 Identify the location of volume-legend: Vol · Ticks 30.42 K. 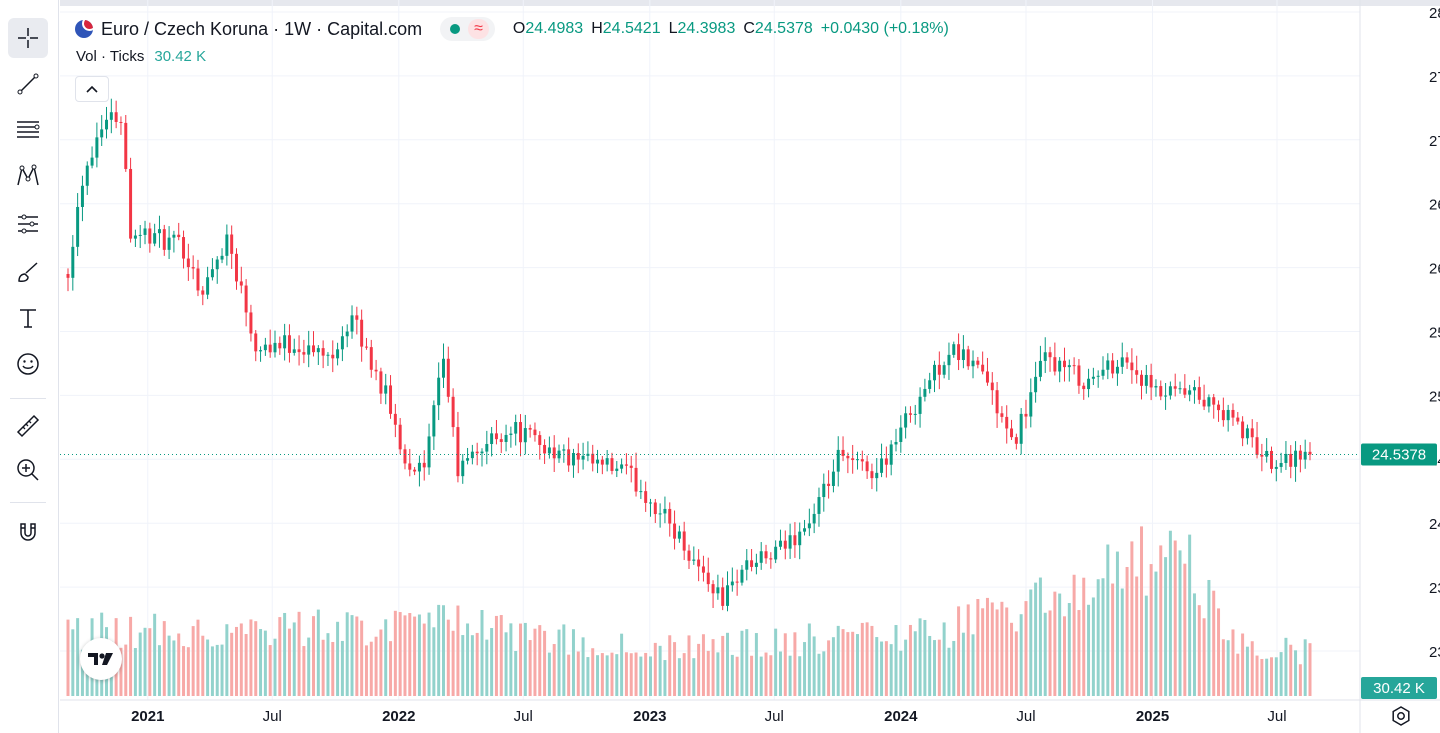
(141, 56).